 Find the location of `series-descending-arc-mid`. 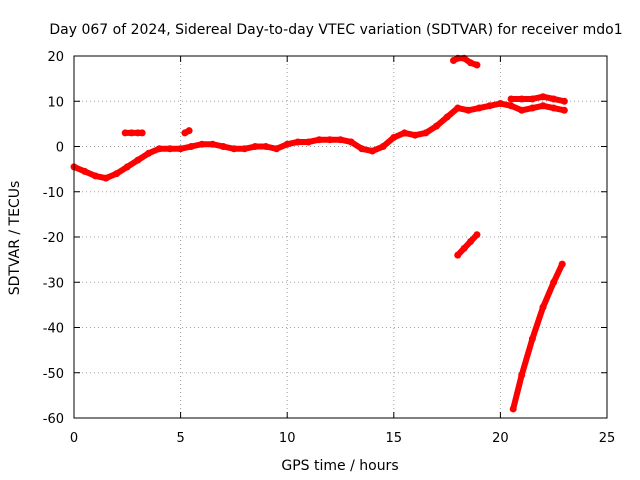

series-descending-arc-mid is located at coordinates (467, 245).